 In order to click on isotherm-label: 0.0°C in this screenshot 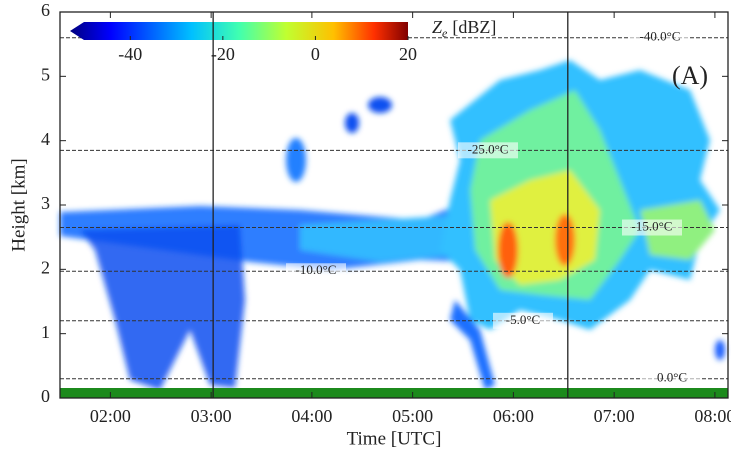, I will do `click(672, 377)`.